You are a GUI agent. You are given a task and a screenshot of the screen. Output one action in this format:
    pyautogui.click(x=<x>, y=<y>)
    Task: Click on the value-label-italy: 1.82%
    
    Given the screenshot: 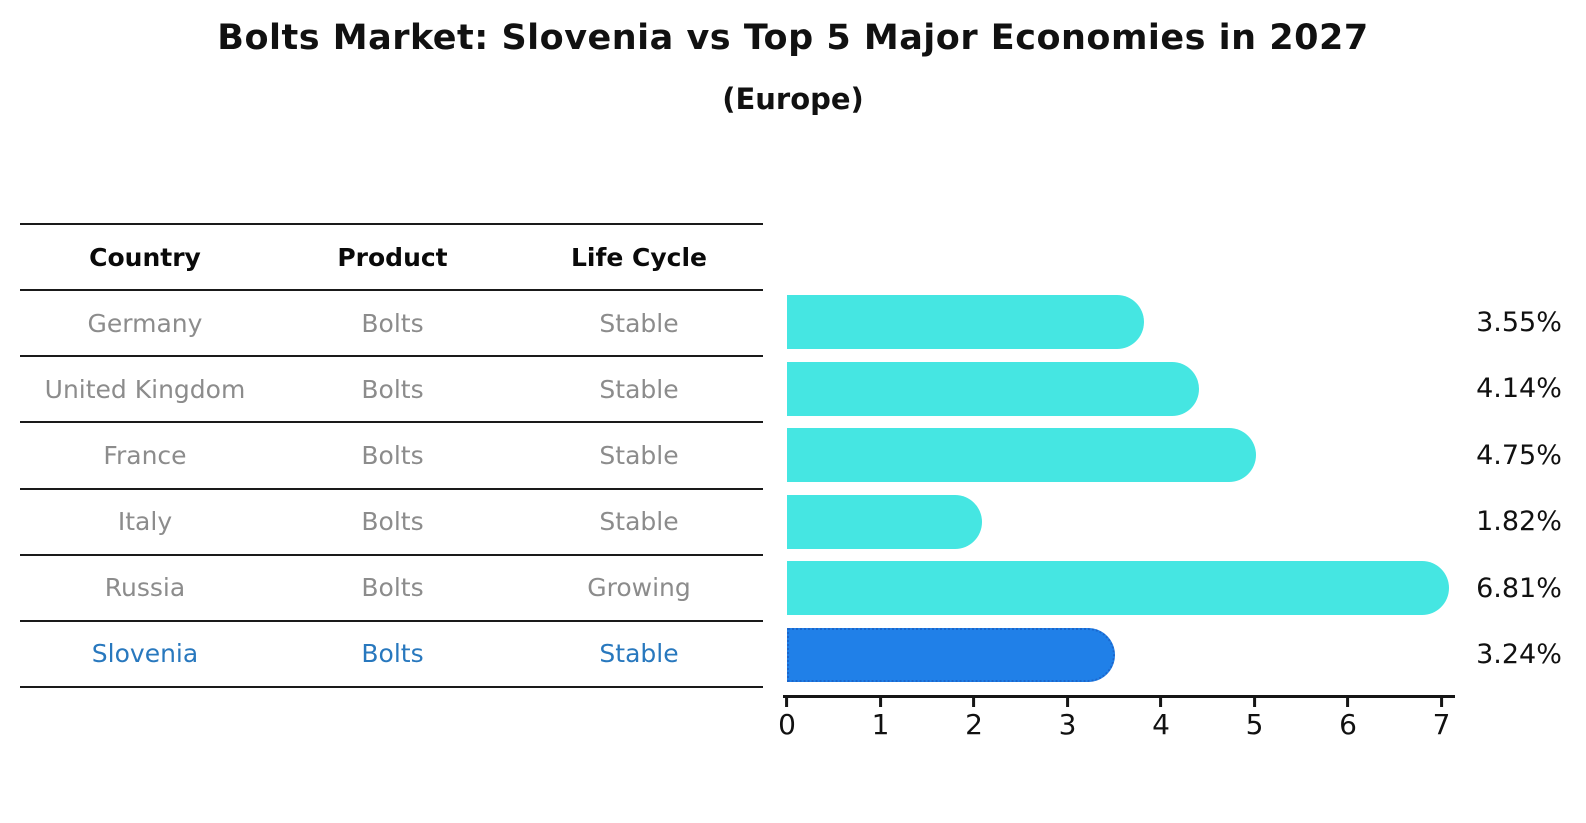 What is the action you would take?
    pyautogui.click(x=1519, y=522)
    